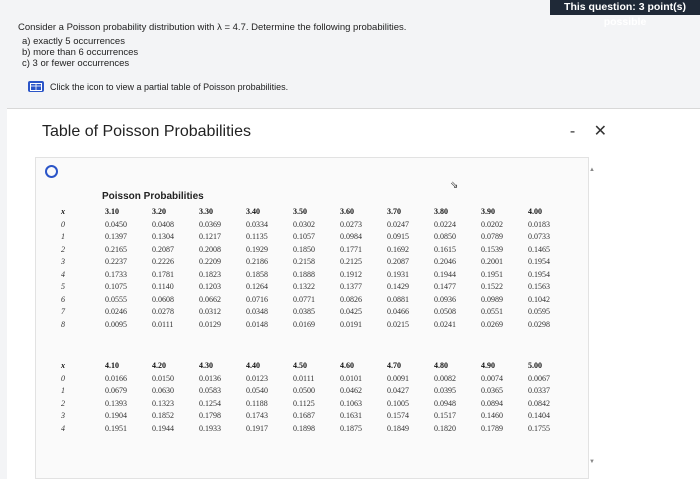 The image size is (700, 479). I want to click on lambda-header: 3.40, so click(253, 211).